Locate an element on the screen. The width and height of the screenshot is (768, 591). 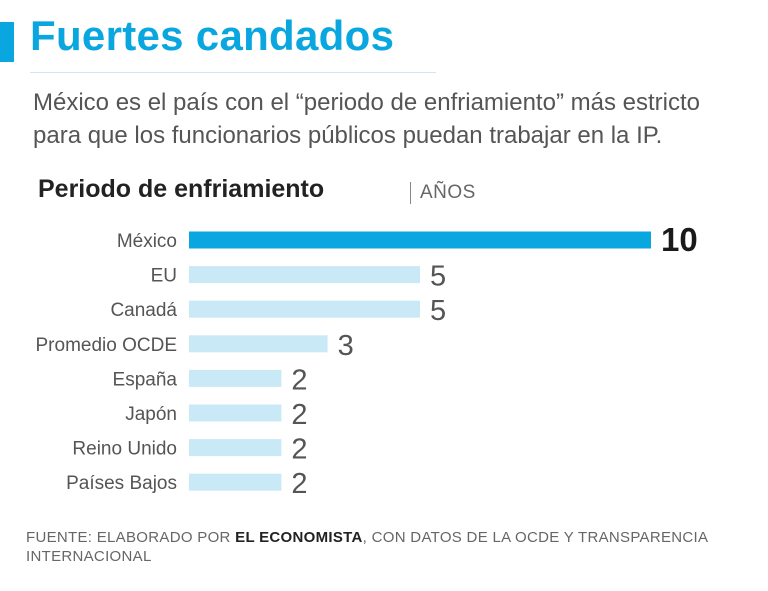
value-label-eu: 5 is located at coordinates (438, 277).